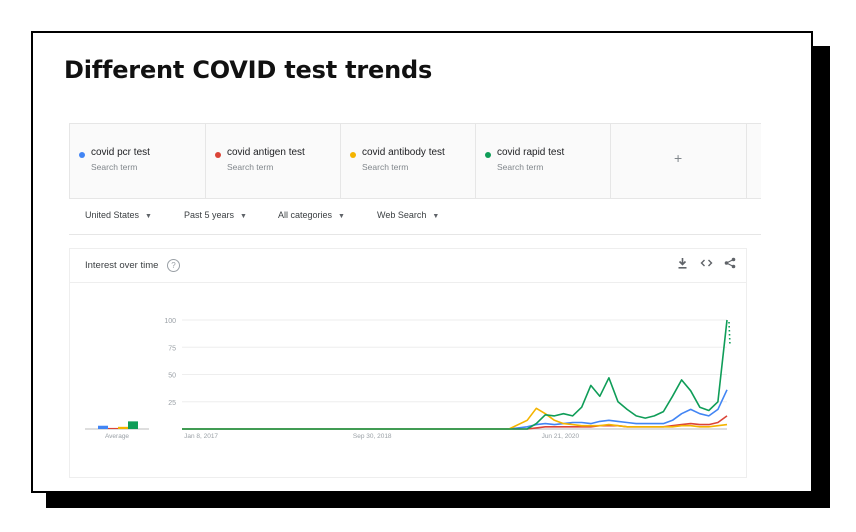 Image resolution: width=856 pixels, height=532 pixels. I want to click on share-icon, so click(730, 264).